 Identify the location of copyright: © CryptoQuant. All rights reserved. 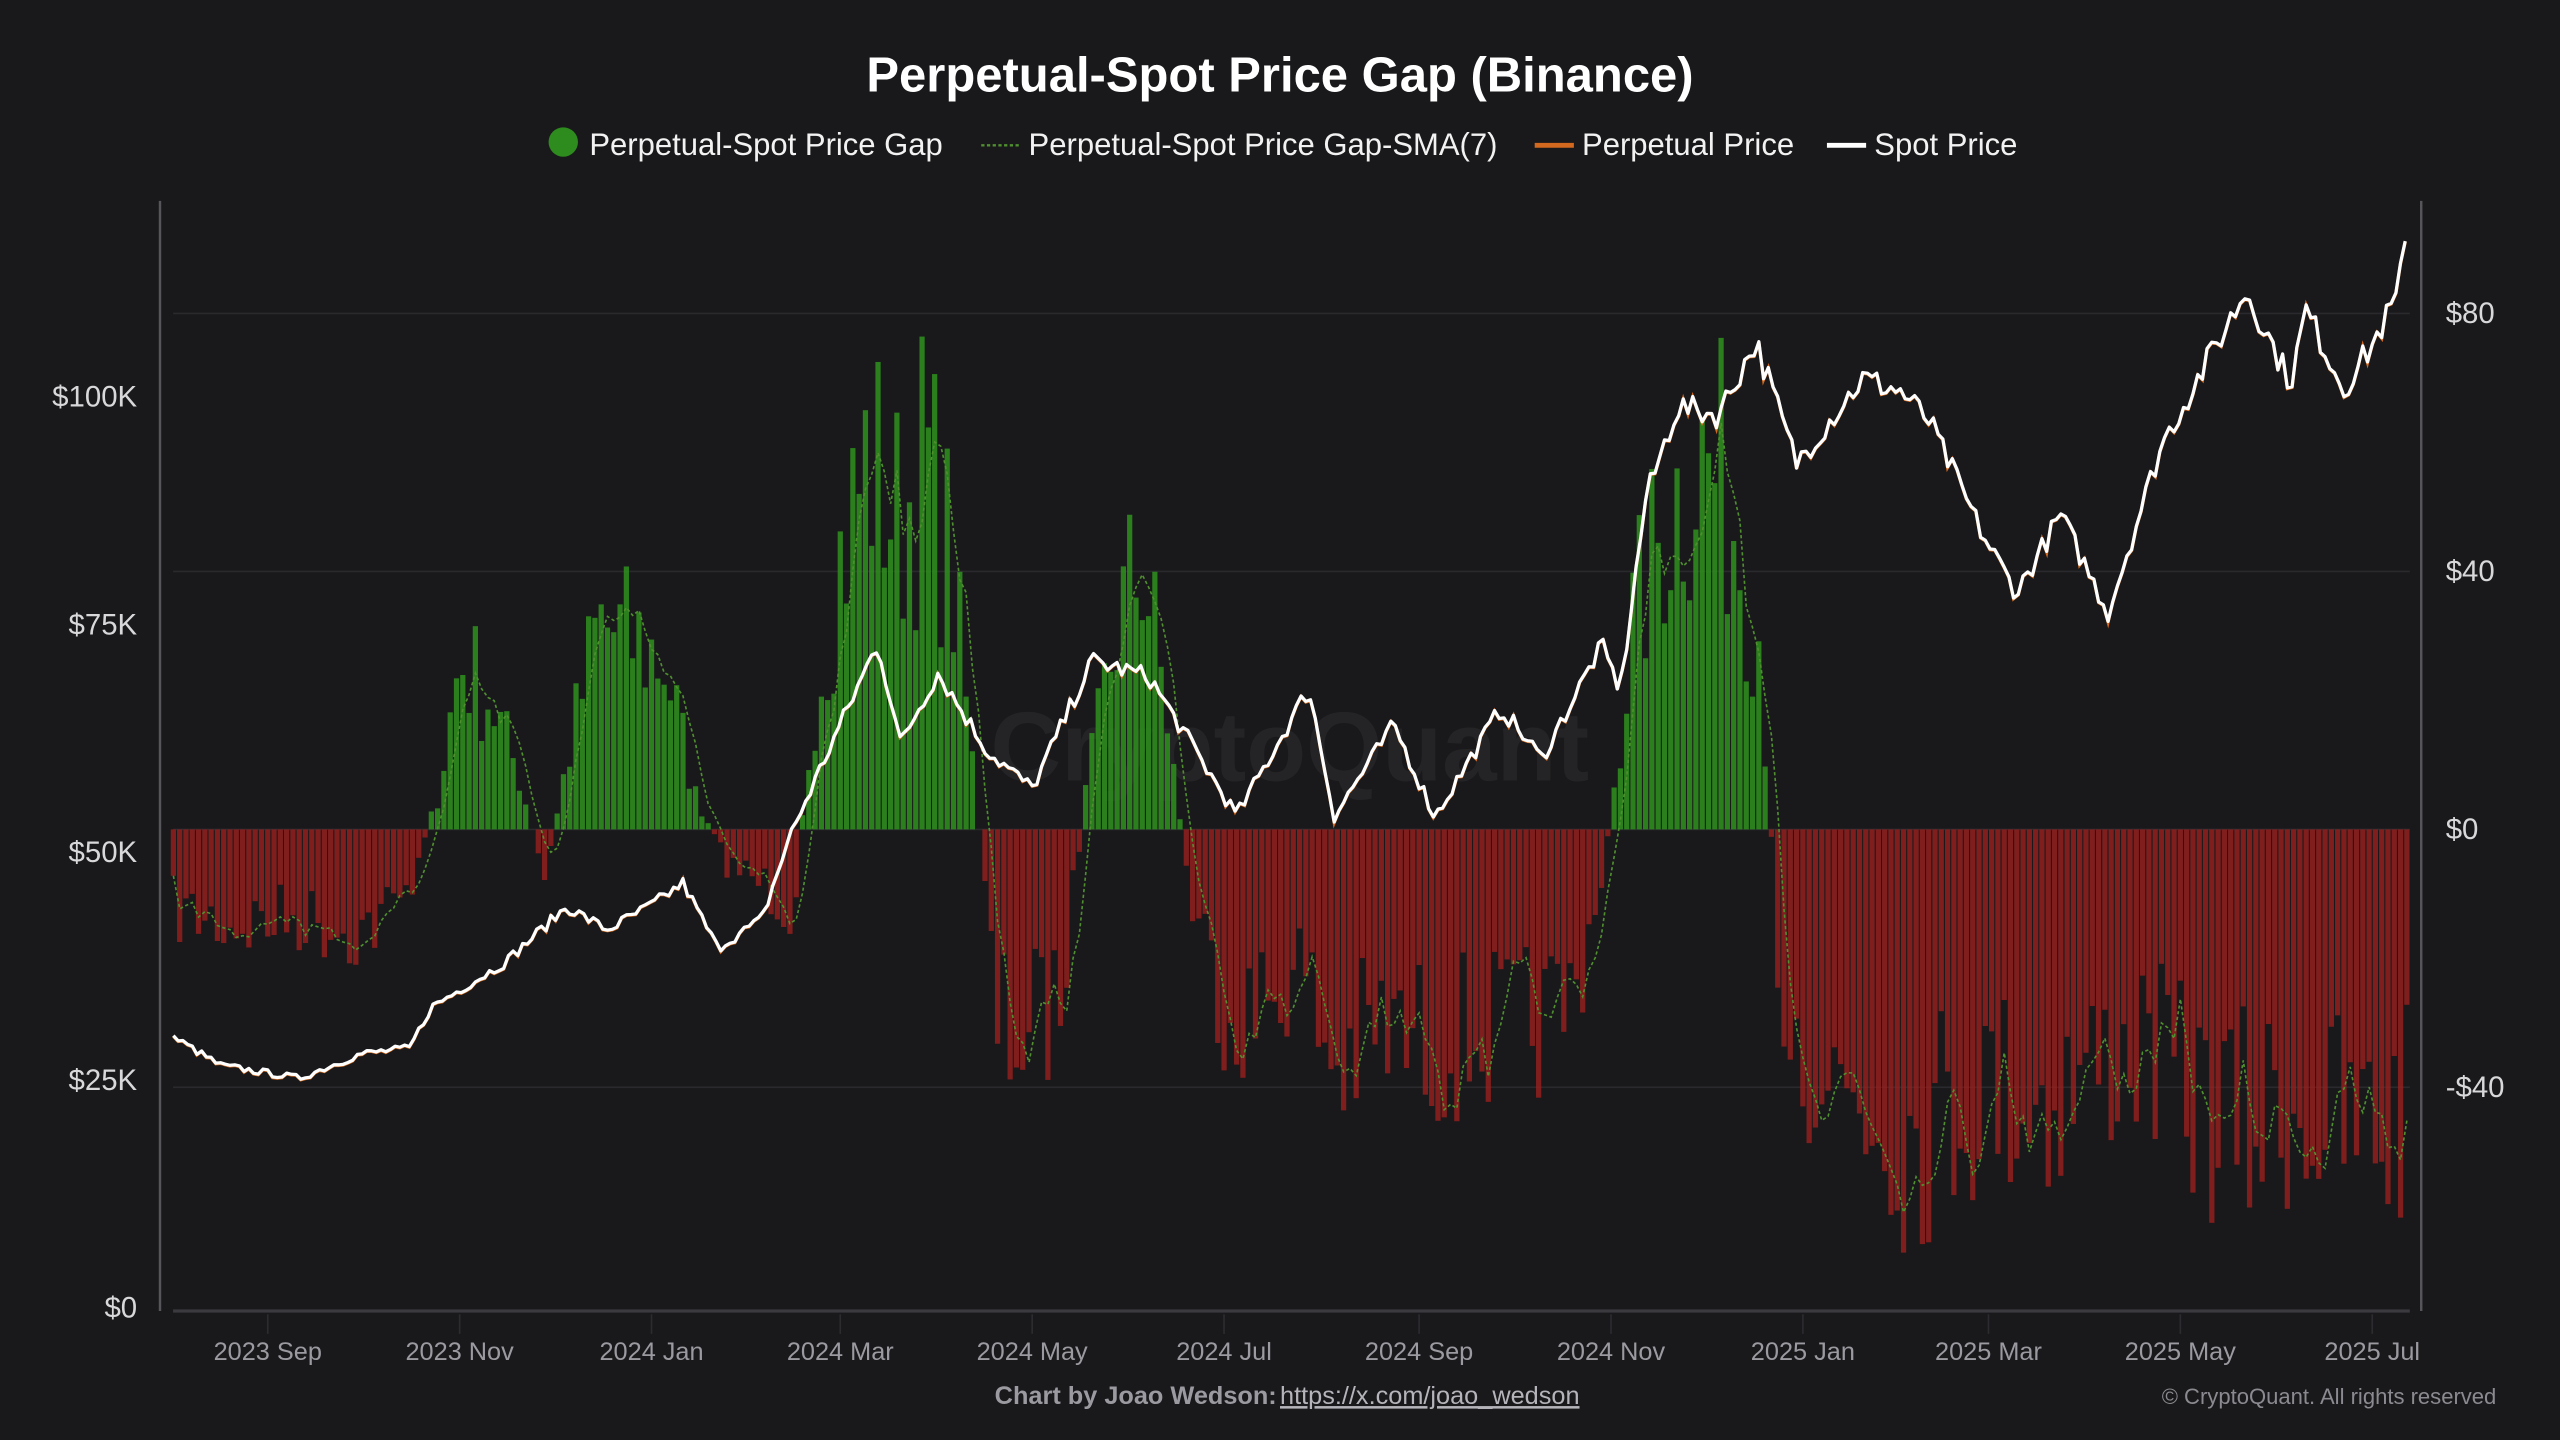
(2329, 1396).